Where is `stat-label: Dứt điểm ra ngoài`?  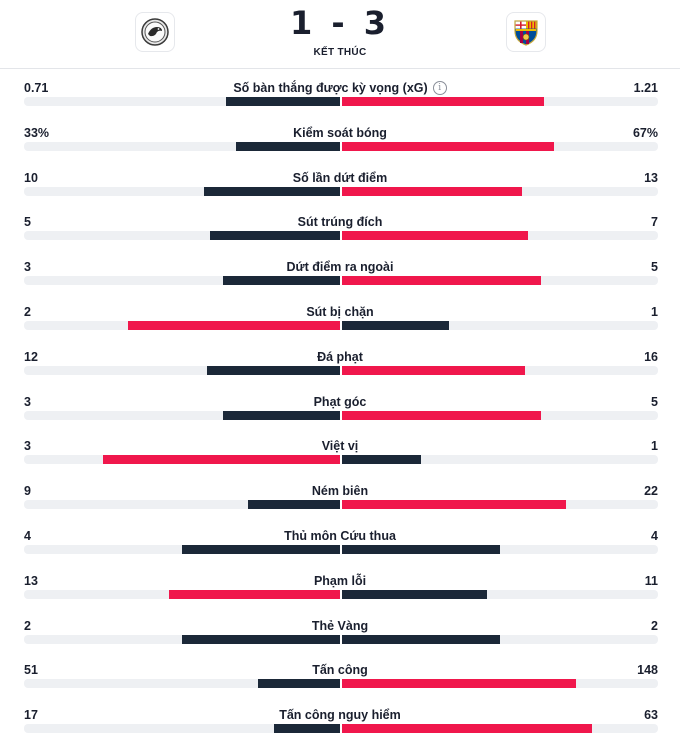
stat-label: Dứt điểm ra ngoài is located at coordinates (340, 267).